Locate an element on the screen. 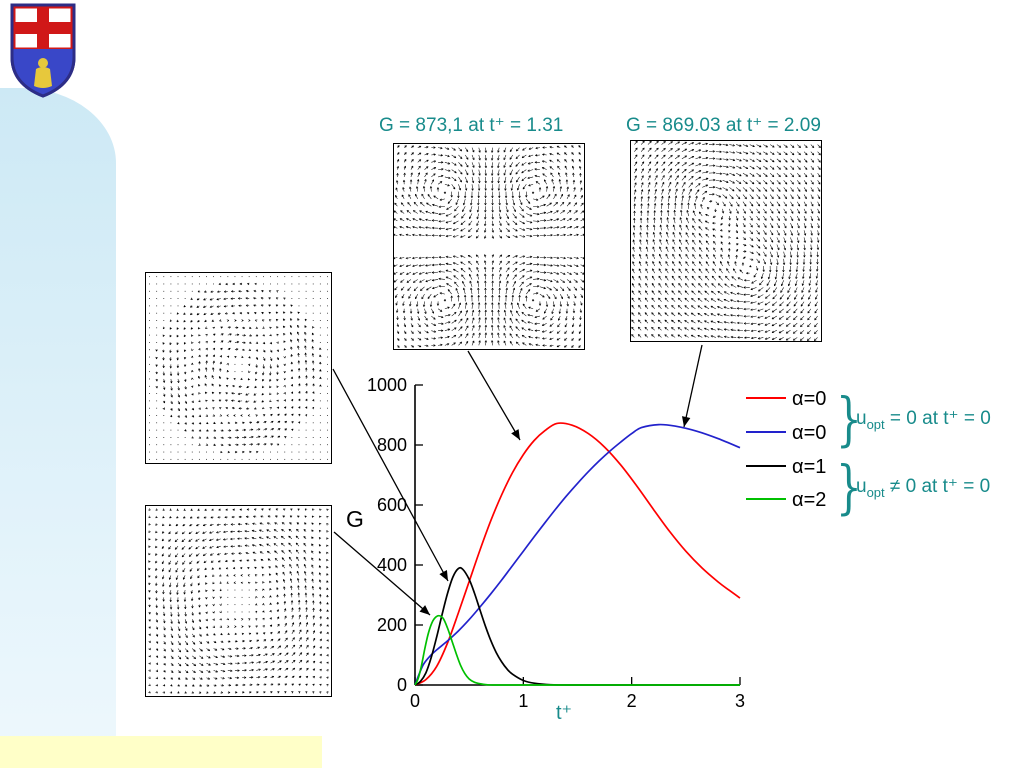  svg-text: 2 is located at coordinates (632, 701).